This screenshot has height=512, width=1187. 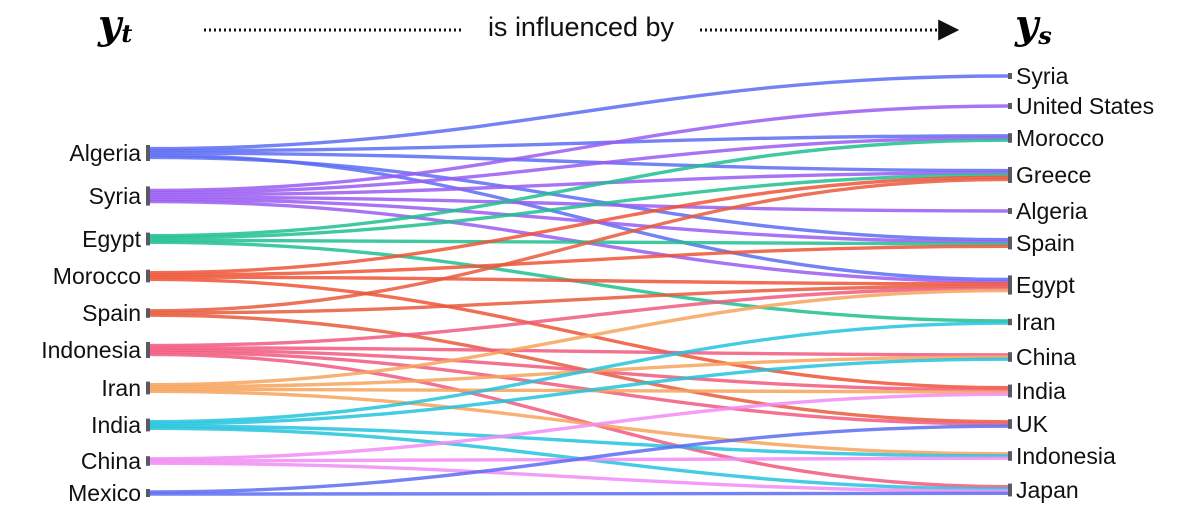 I want to click on target-node-bar-us, so click(x=1010, y=106).